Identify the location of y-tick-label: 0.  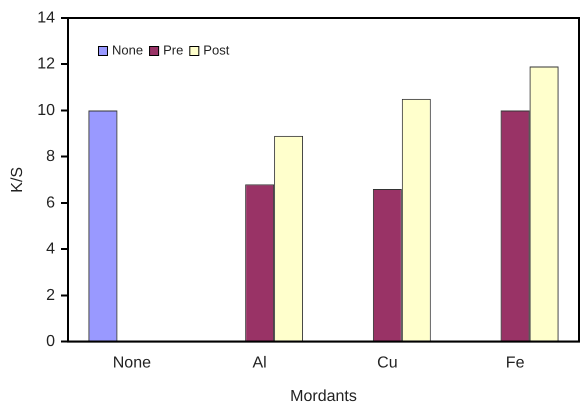
(51, 341).